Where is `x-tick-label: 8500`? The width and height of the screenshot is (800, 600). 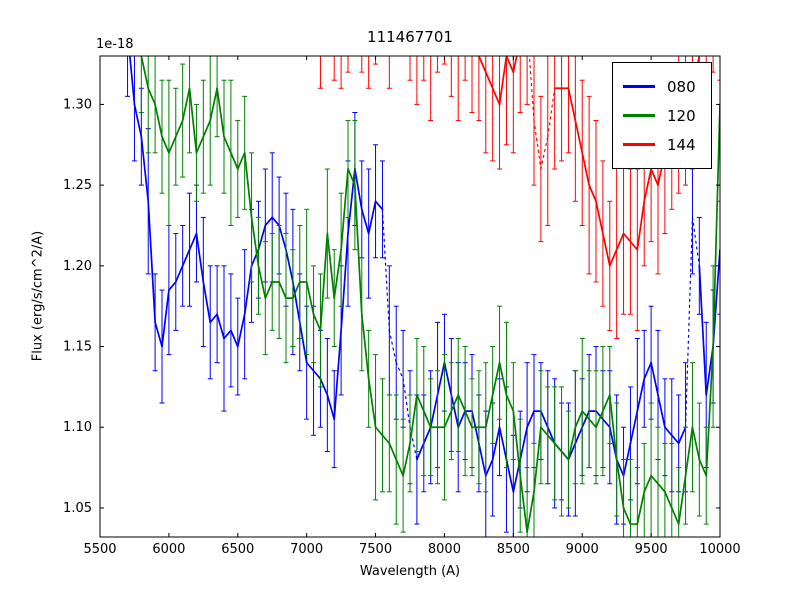
x-tick-label: 8500 is located at coordinates (513, 549).